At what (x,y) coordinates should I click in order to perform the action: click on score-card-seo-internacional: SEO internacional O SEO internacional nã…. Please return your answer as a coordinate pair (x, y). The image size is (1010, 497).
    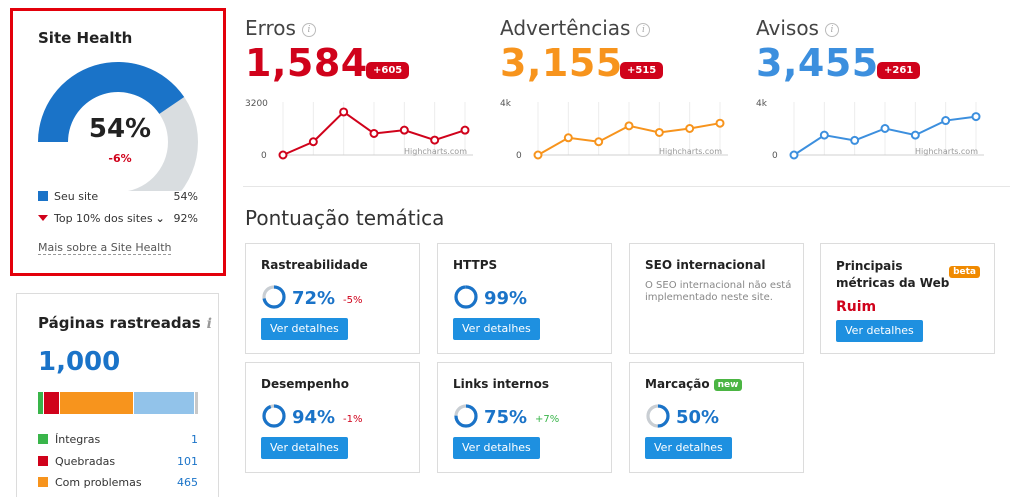
    Looking at the image, I should click on (716, 298).